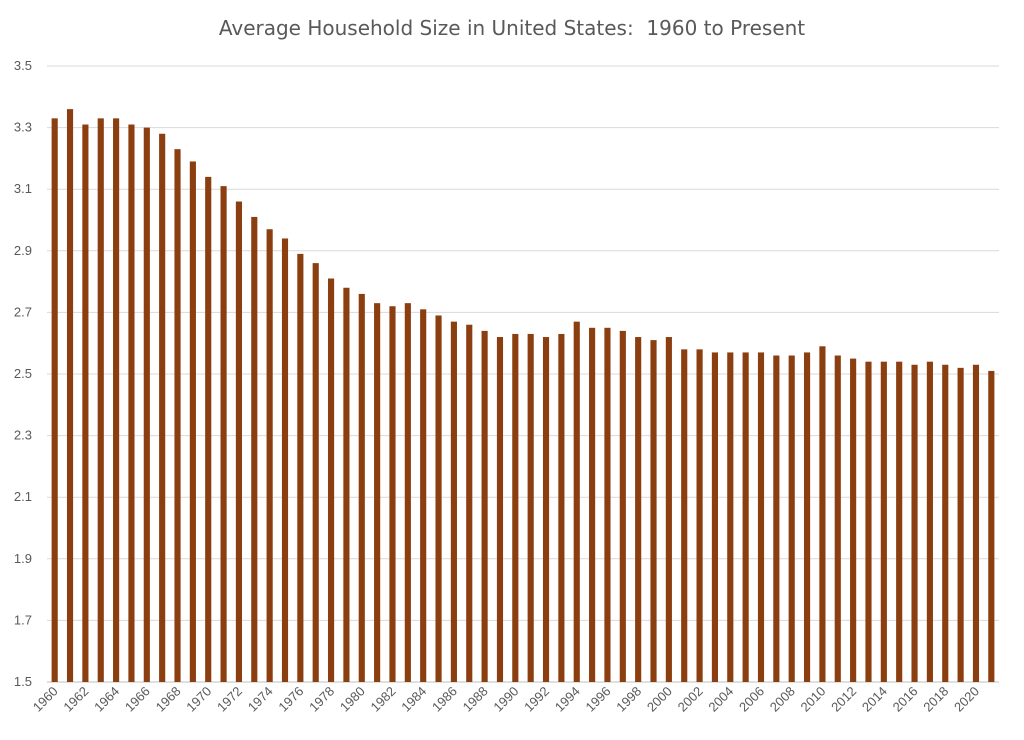 This screenshot has width=1024, height=740. Describe the element at coordinates (75, 699) in the screenshot. I see `x-tick-label: 1962` at that location.